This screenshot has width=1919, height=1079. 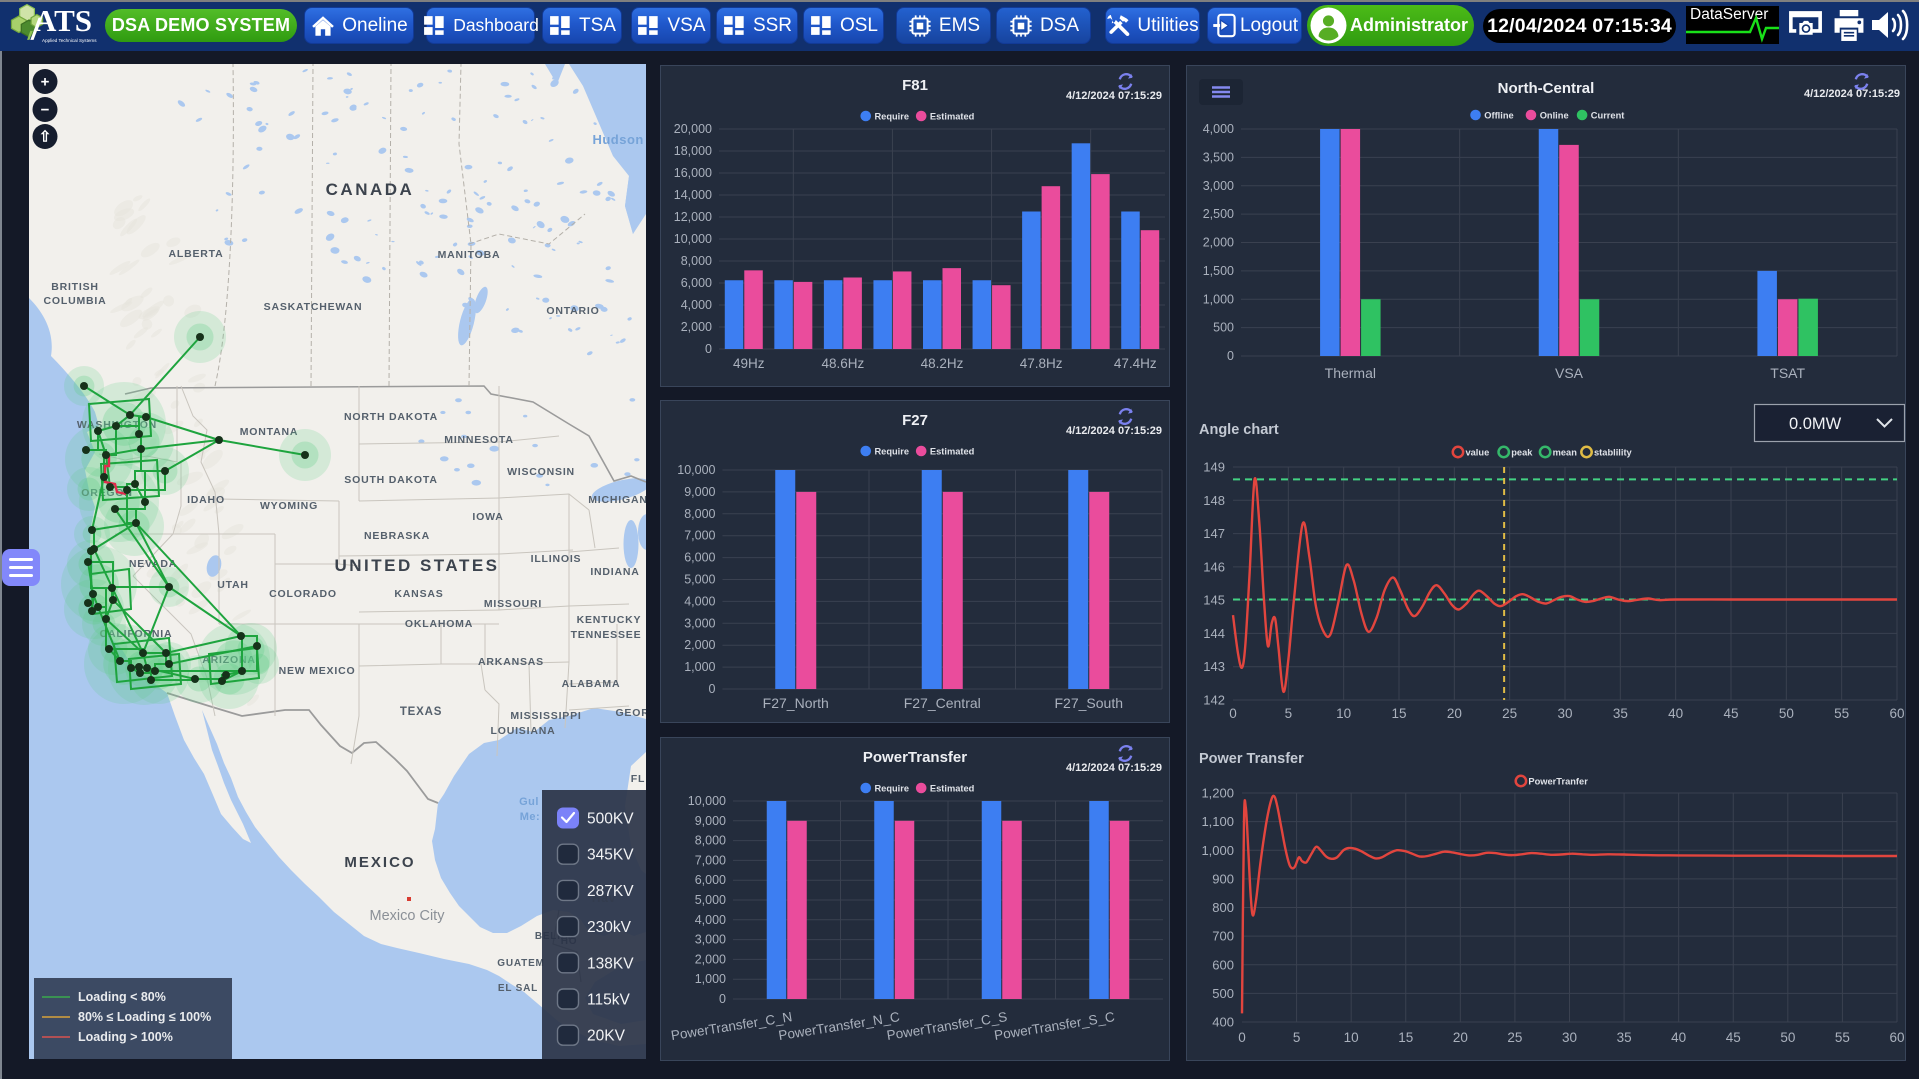 What do you see at coordinates (1223, 936) in the screenshot?
I see `svg-text: 700` at bounding box center [1223, 936].